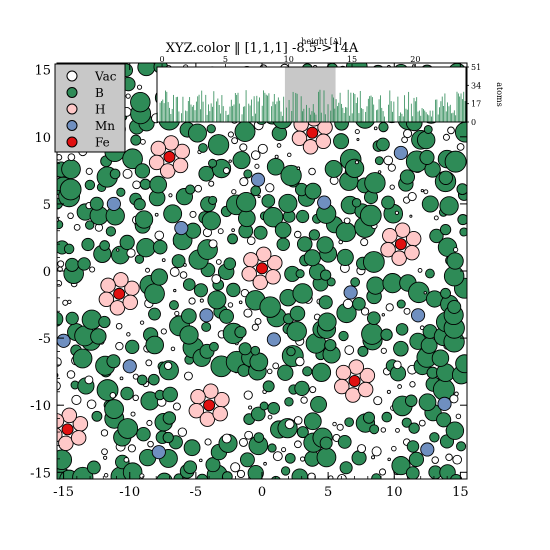 The image size is (550, 550). I want to click on y-tick-label: -15, so click(40, 473).